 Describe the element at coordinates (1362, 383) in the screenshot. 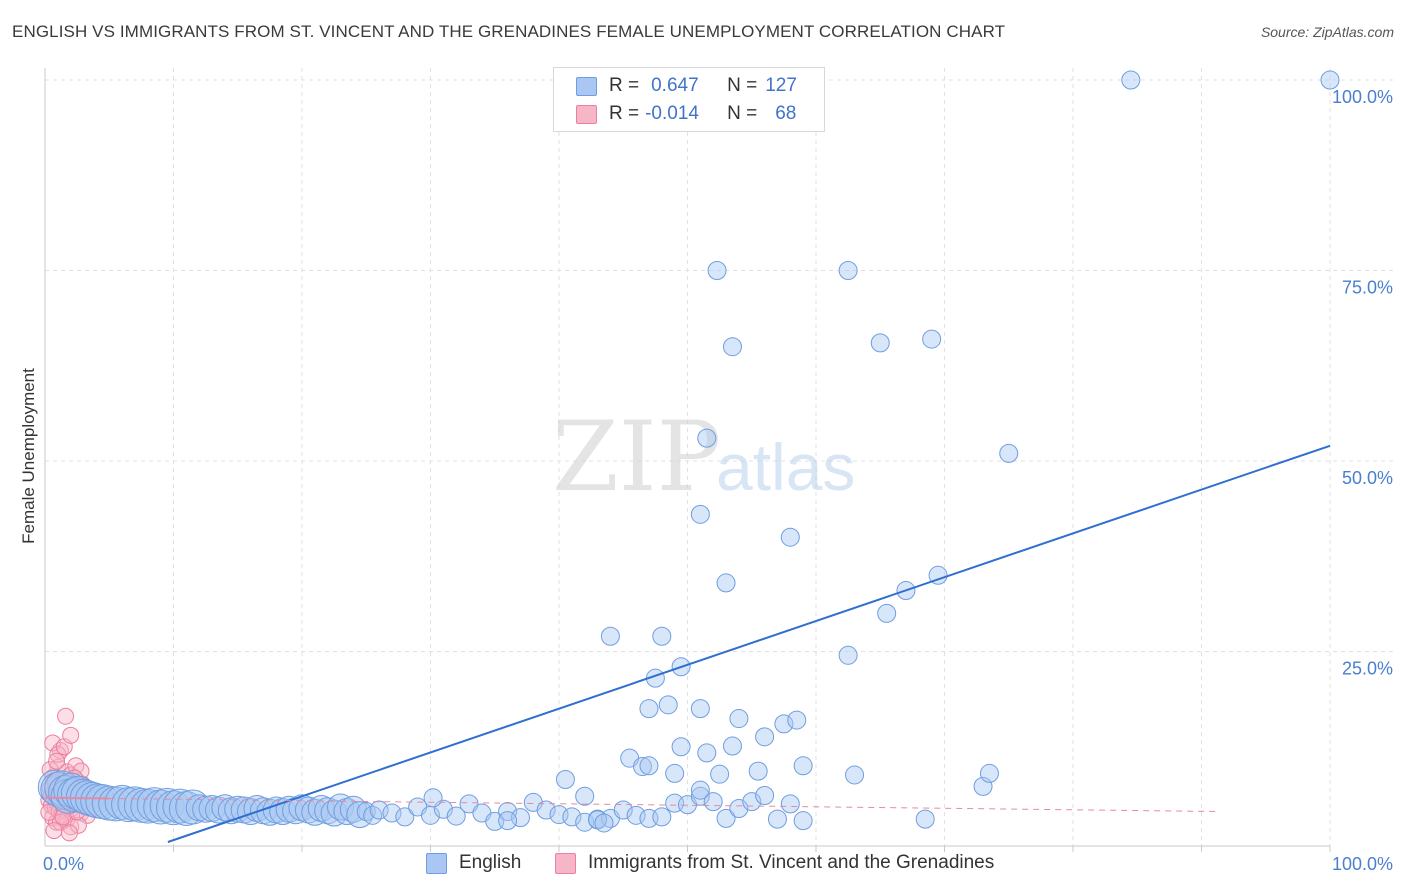

I see `y-tick-labels: 25.0% 50.0% 75.0% 100.0%` at that location.